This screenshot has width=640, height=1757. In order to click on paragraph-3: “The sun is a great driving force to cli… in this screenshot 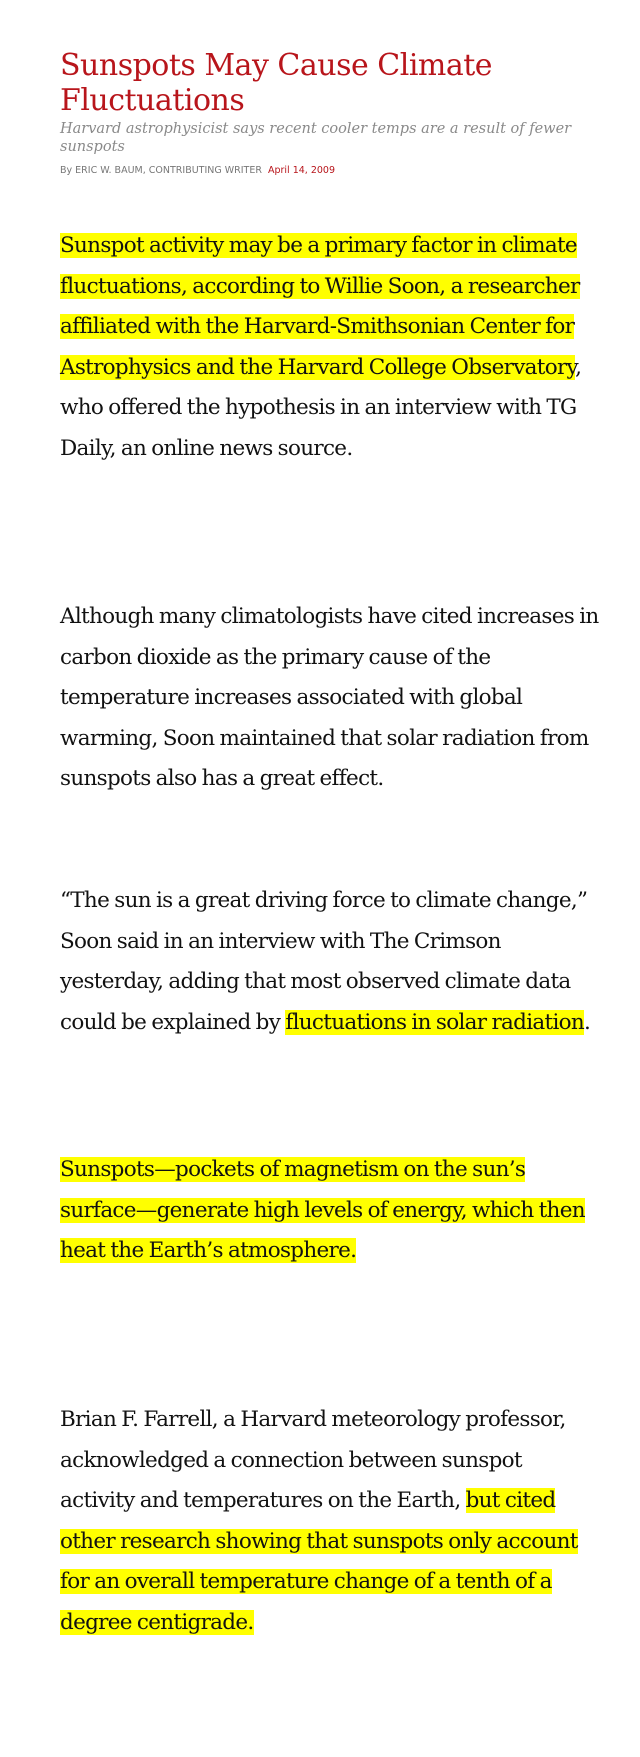, I will do `click(330, 962)`.